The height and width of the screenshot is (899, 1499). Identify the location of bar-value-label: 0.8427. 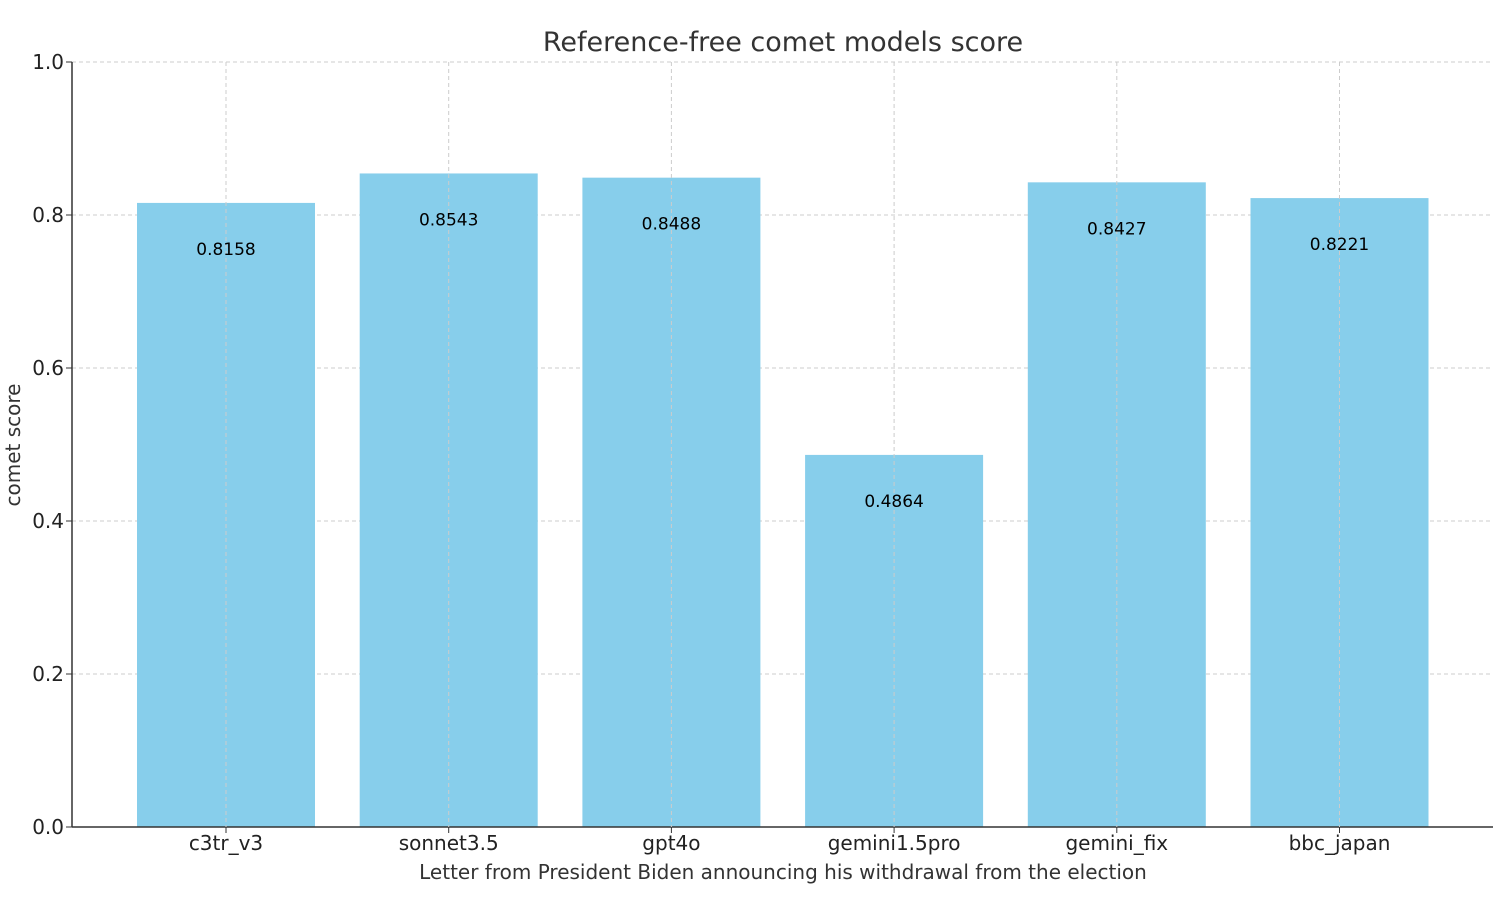
(1116, 229).